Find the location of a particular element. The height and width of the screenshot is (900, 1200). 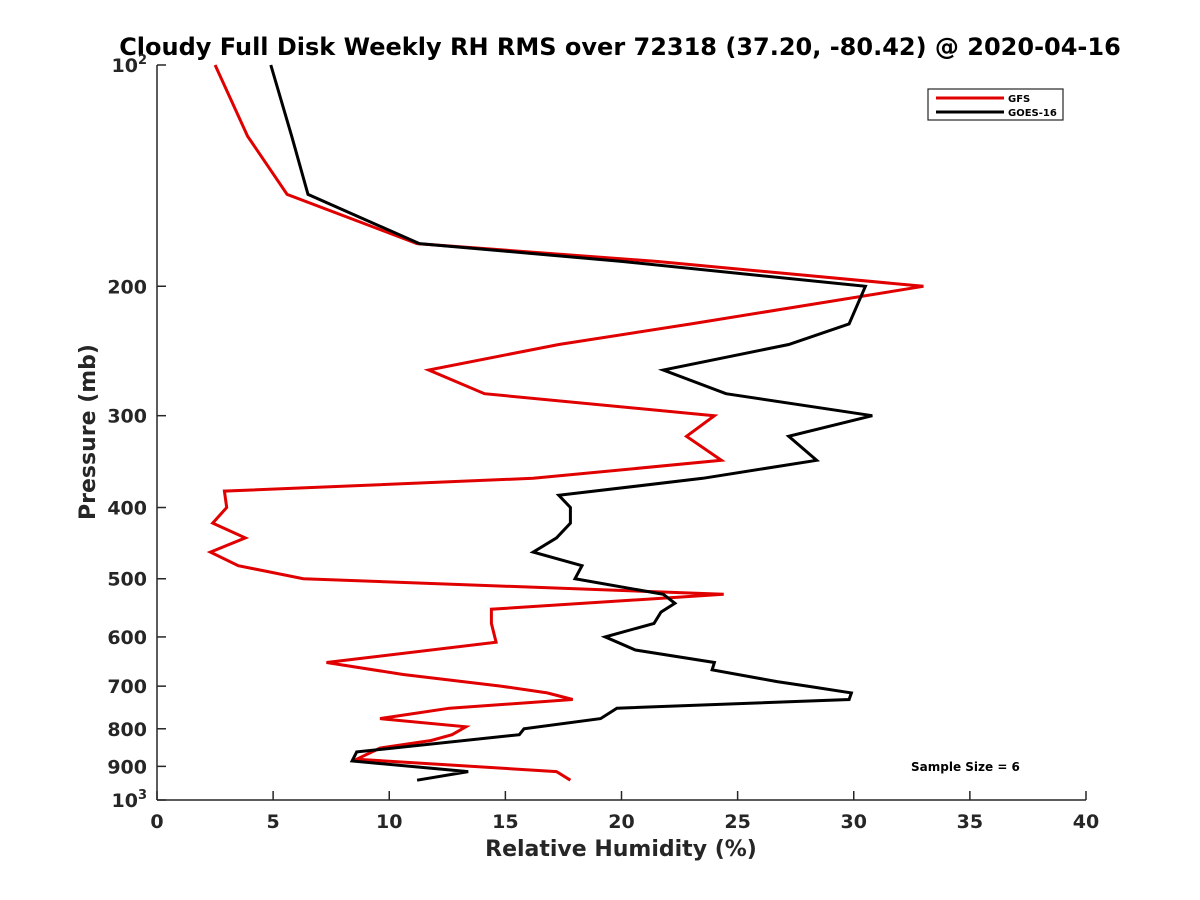

y-tick-label: 800 is located at coordinates (127, 730).